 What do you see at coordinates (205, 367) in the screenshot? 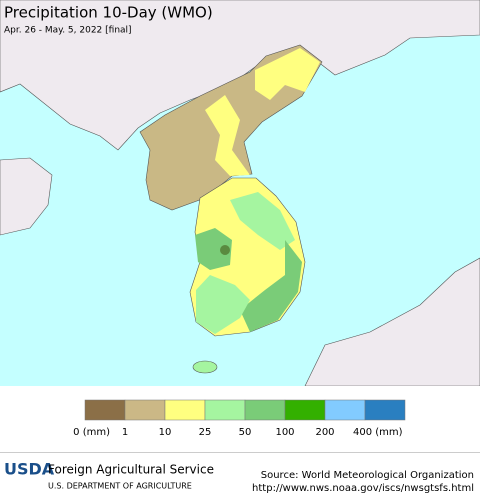
I see `jeju-island` at bounding box center [205, 367].